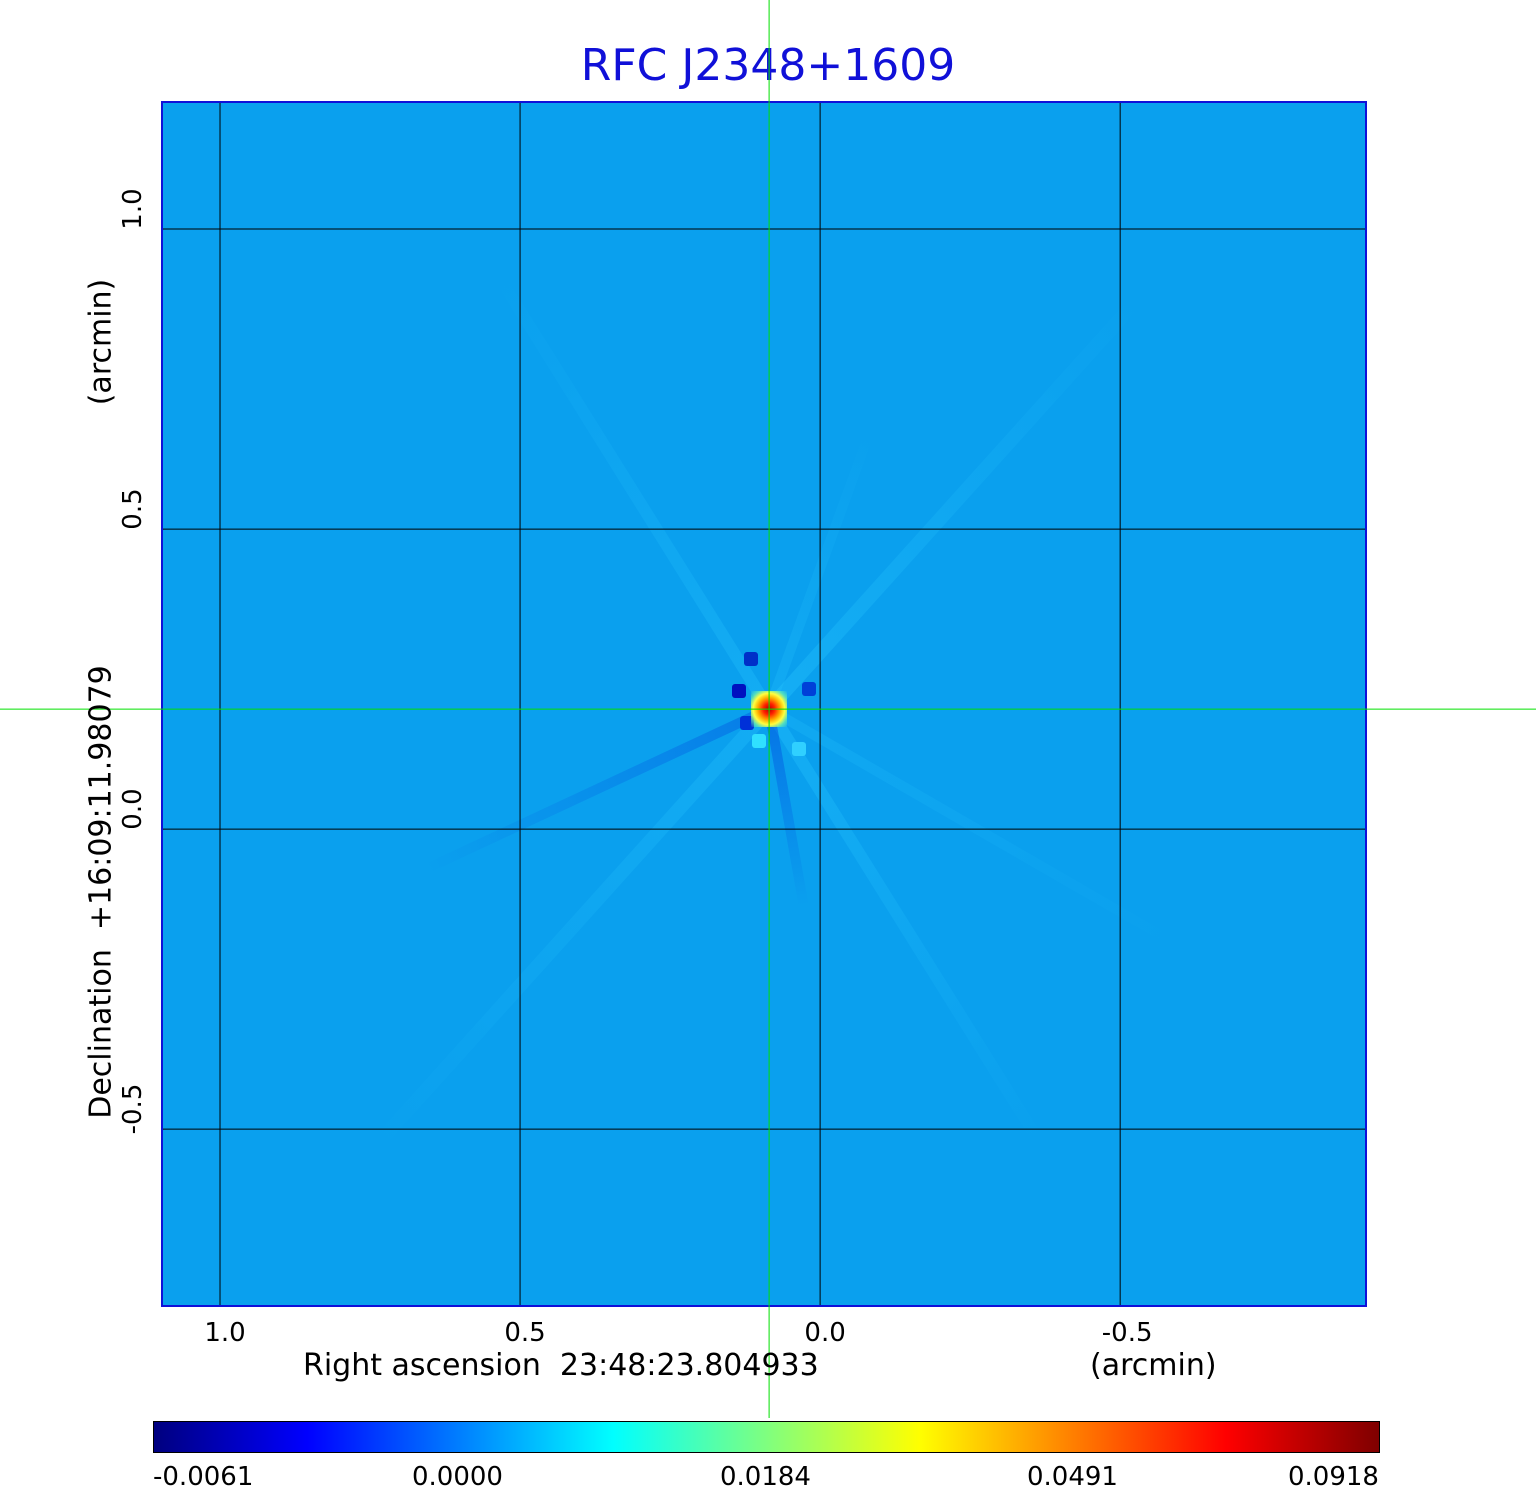  What do you see at coordinates (1072, 1477) in the screenshot?
I see `colorbar-tick-label: 0.0491` at bounding box center [1072, 1477].